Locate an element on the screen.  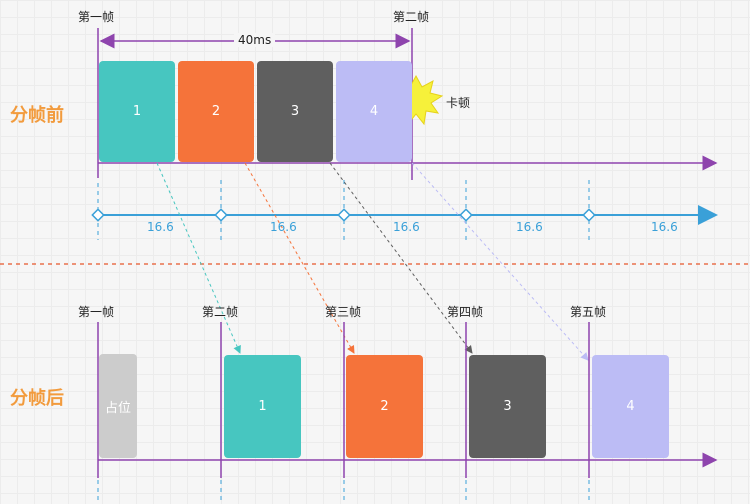
task-block-3: 3 is located at coordinates (295, 111).